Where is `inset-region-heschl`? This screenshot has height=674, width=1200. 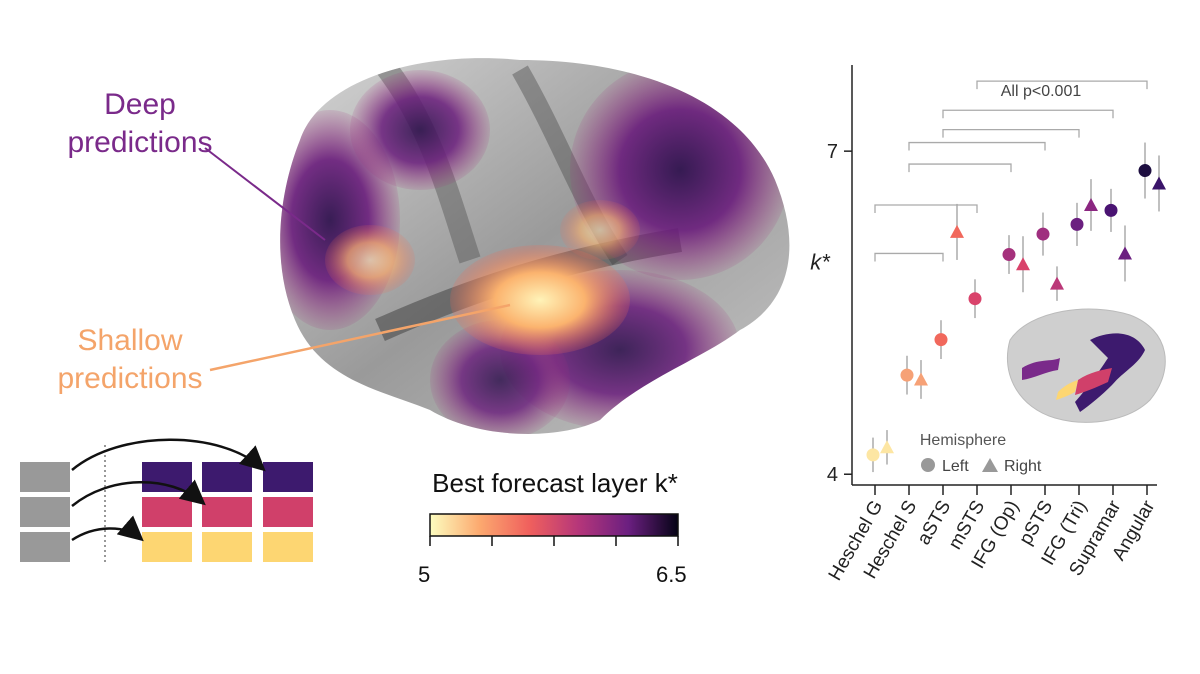 inset-region-heschl is located at coordinates (1067, 390).